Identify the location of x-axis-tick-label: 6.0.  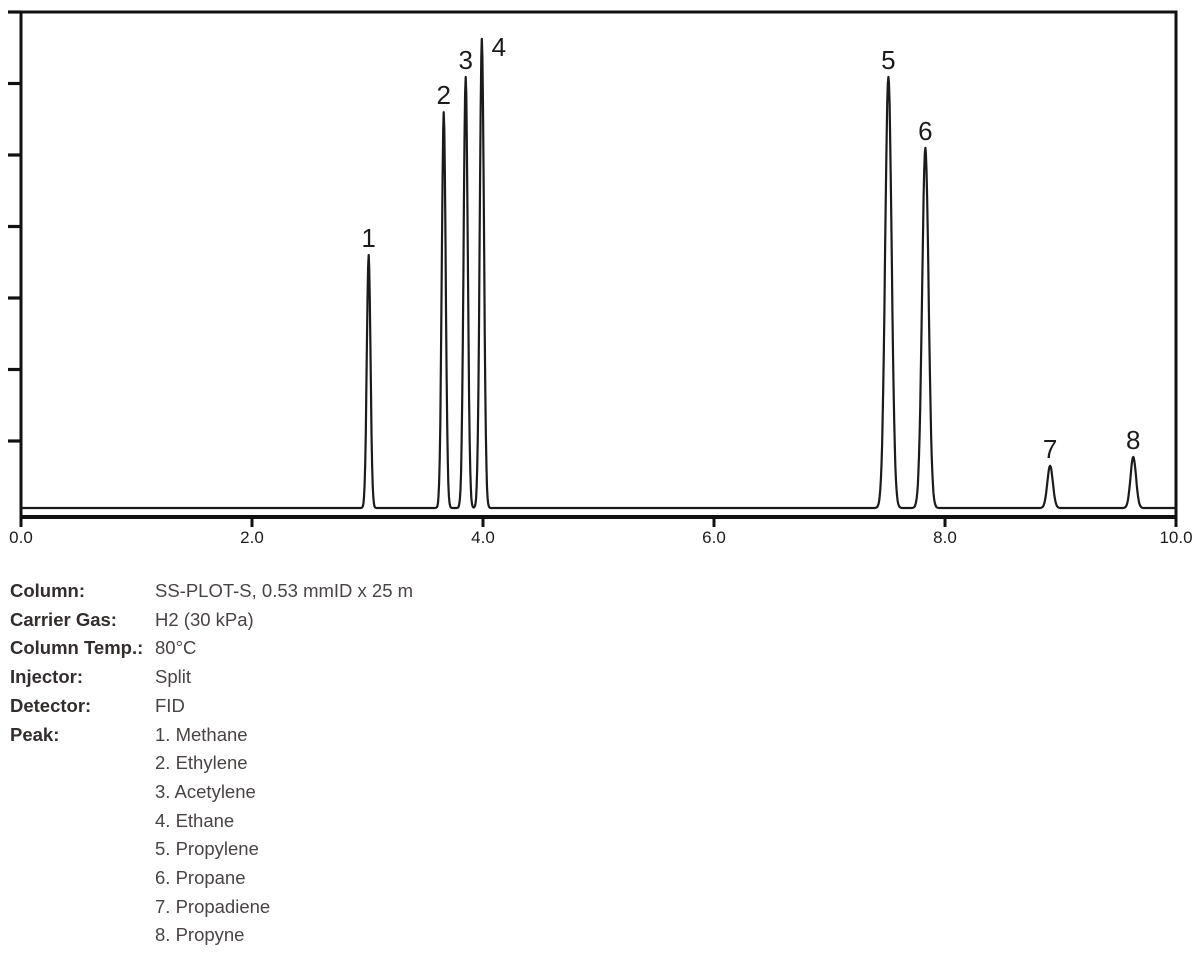
(714, 537).